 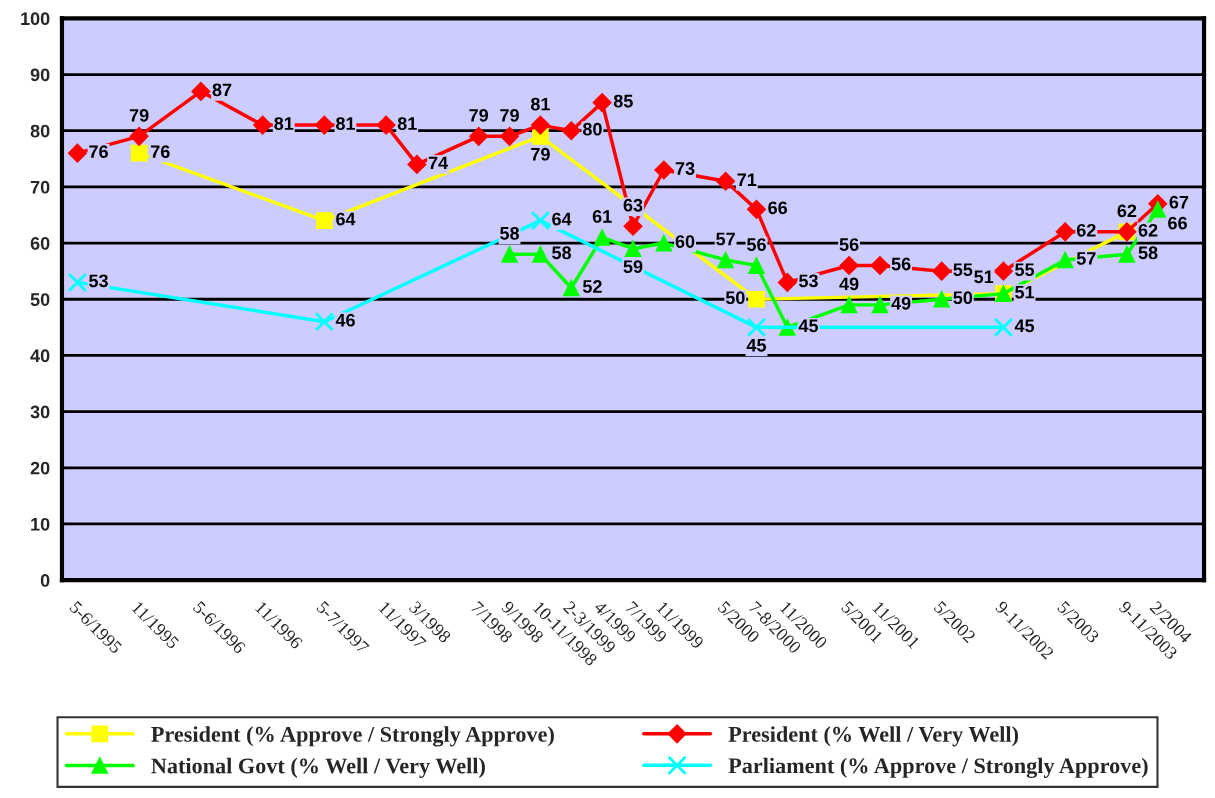 I want to click on y-tick-label: 30, so click(x=40, y=412).